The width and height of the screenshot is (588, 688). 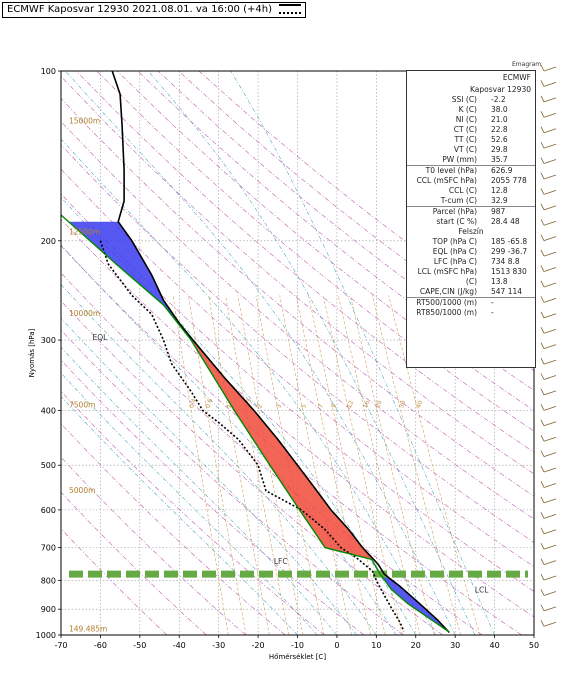 I want to click on mixing-ratio-label: 9, so click(x=334, y=406).